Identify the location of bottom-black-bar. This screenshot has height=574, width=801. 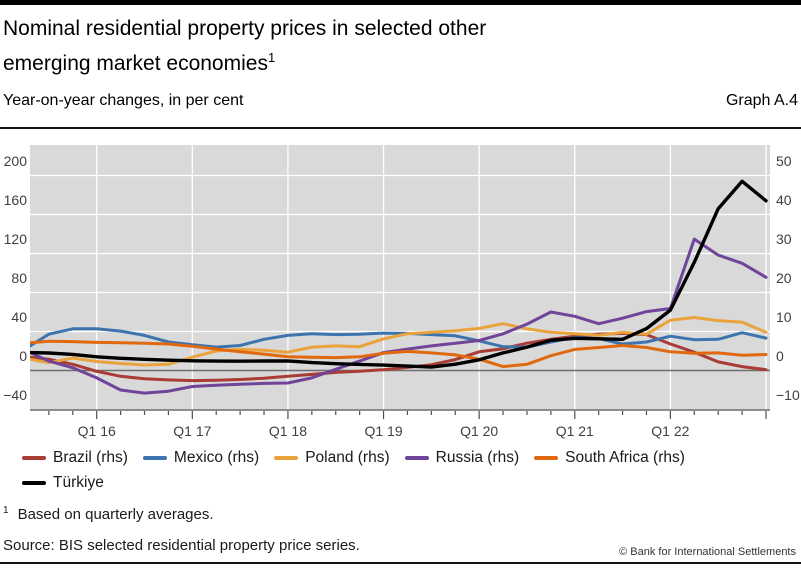
(400, 563).